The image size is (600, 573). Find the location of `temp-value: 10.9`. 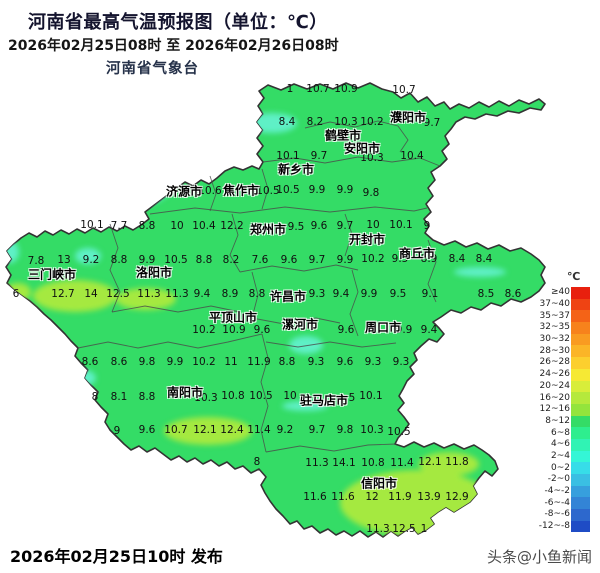

temp-value: 10.9 is located at coordinates (234, 330).